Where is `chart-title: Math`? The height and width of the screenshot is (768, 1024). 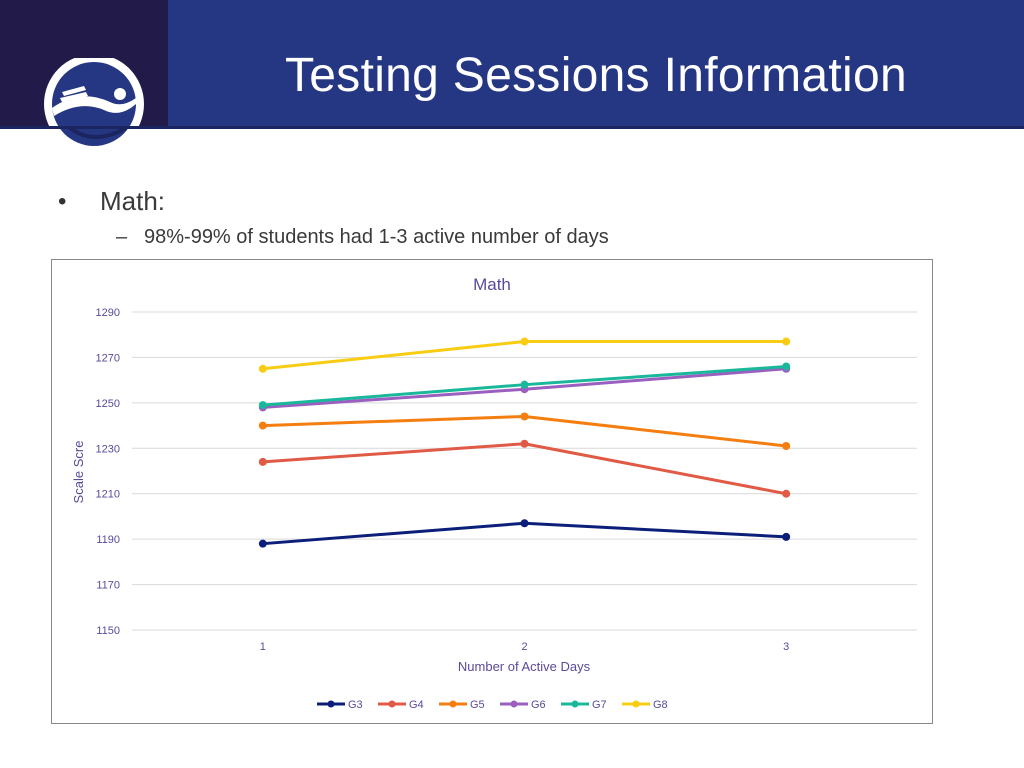
chart-title: Math is located at coordinates (492, 284).